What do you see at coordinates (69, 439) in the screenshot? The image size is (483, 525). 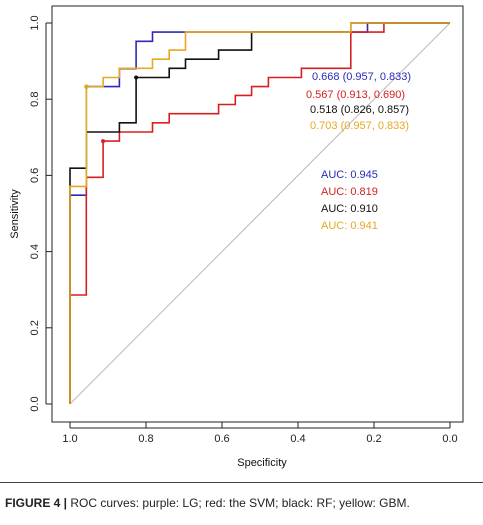 I see `x-tick-label: 1.0` at bounding box center [69, 439].